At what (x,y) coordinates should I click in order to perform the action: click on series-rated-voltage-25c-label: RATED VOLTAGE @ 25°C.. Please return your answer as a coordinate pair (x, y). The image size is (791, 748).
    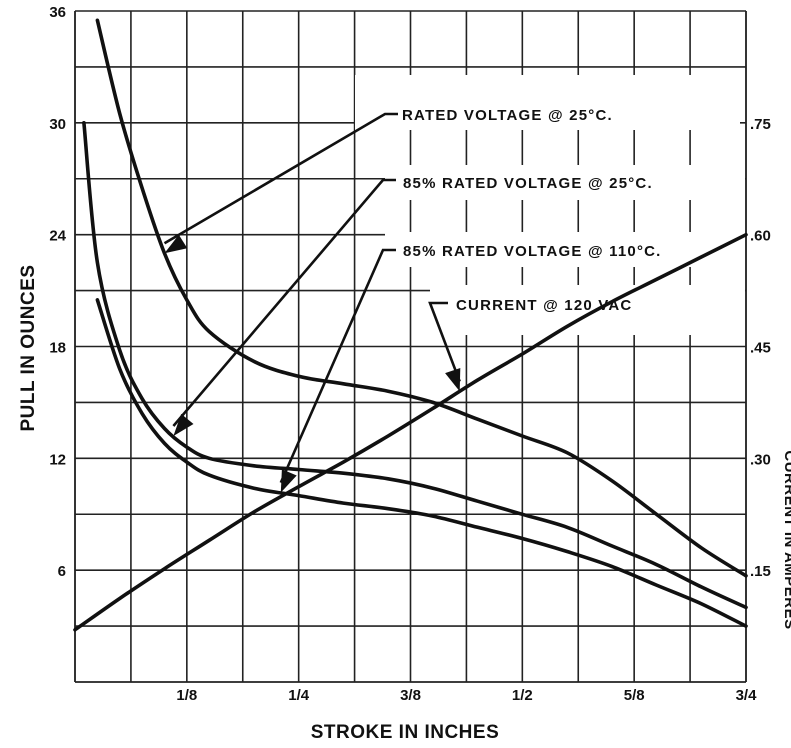
    Looking at the image, I should click on (507, 115).